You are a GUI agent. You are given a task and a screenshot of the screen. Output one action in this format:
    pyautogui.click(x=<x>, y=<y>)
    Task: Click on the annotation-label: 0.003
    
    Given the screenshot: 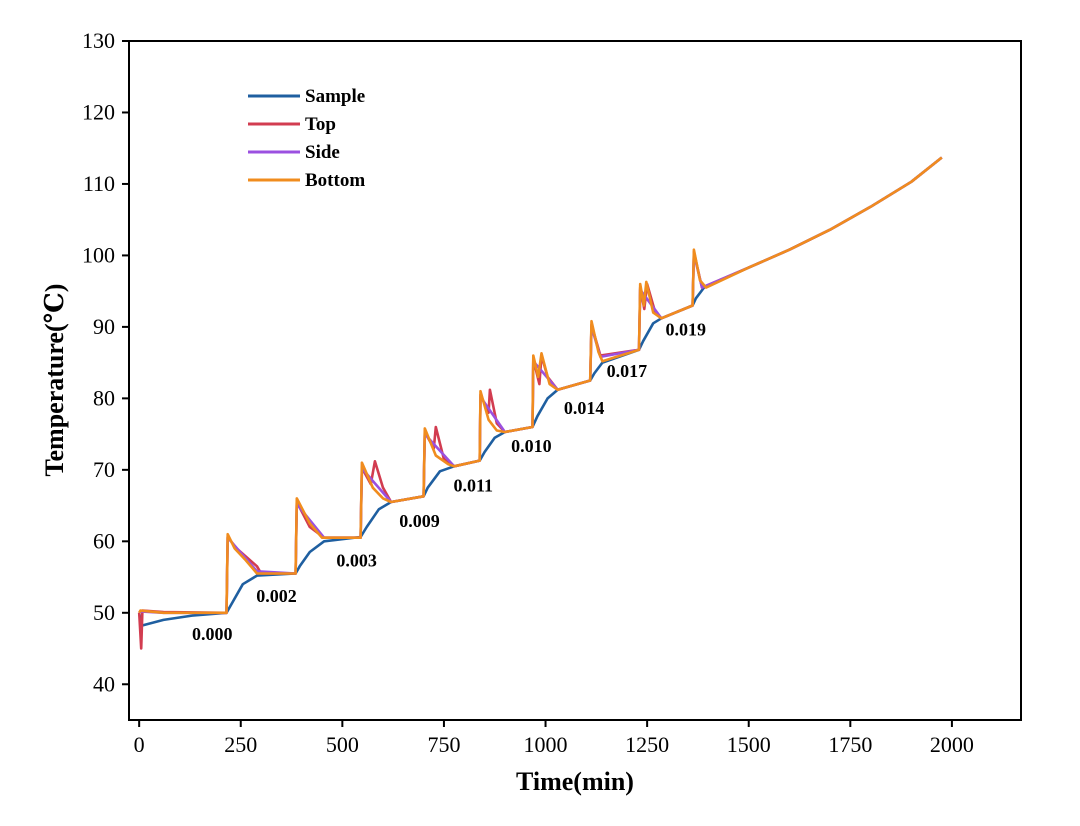 What is the action you would take?
    pyautogui.click(x=356, y=560)
    